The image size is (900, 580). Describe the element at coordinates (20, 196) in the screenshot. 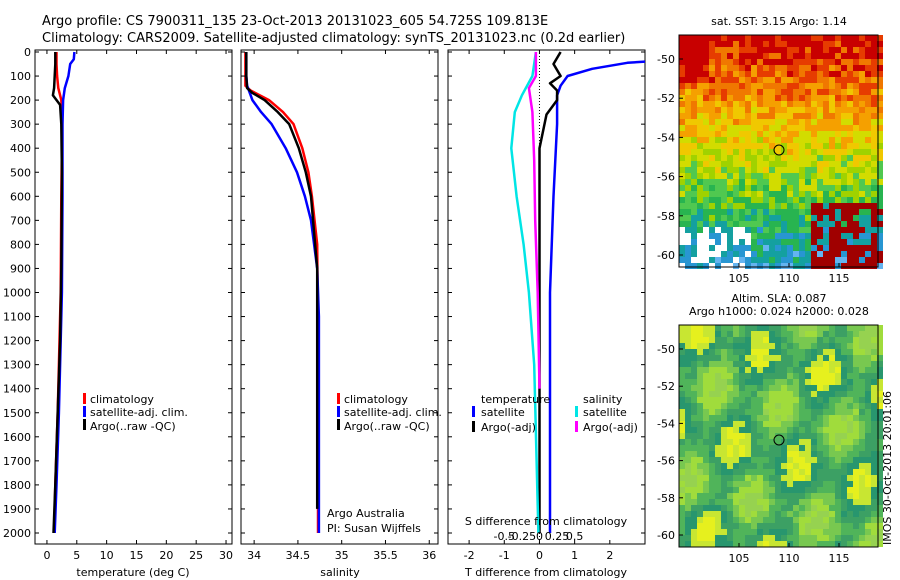

I see `y-tick-label: 600` at that location.